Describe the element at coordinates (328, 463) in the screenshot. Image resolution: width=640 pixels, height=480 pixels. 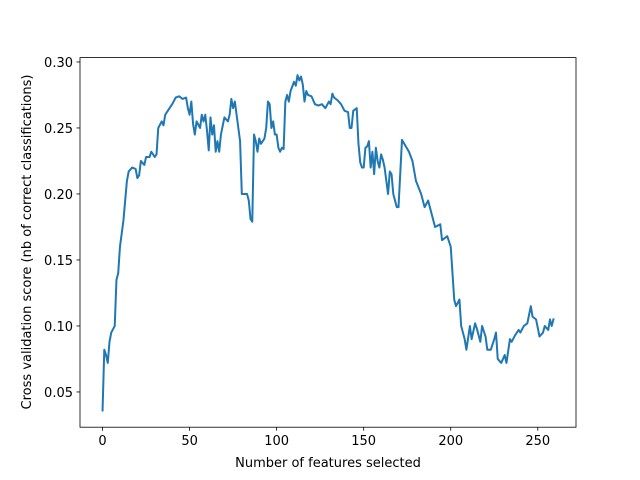
I see `x-axis-label: Number of features selected` at that location.